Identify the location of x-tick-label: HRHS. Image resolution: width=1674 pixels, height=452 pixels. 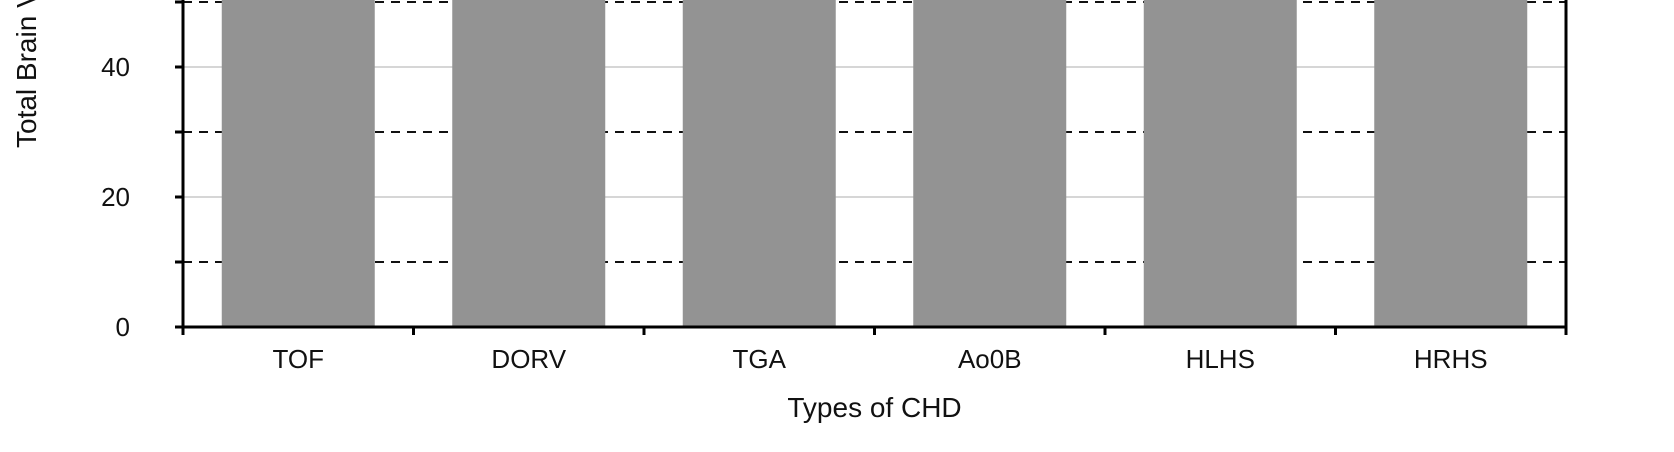
(1451, 359).